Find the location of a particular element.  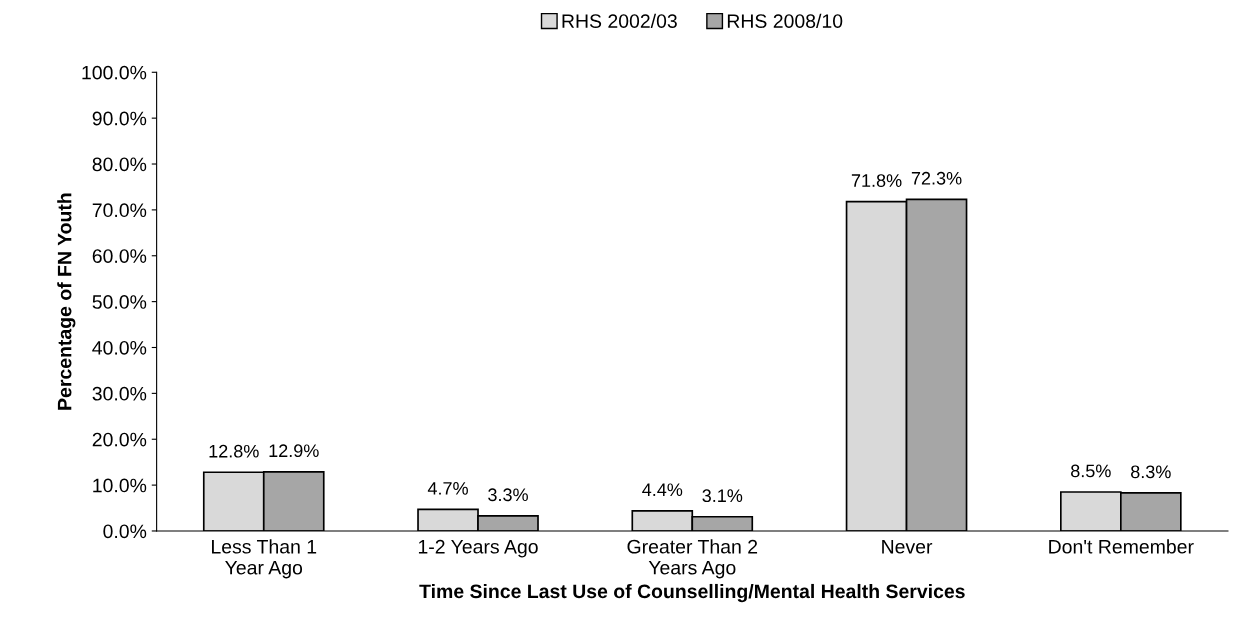

legend-label: RHS 2008/10 is located at coordinates (785, 20).